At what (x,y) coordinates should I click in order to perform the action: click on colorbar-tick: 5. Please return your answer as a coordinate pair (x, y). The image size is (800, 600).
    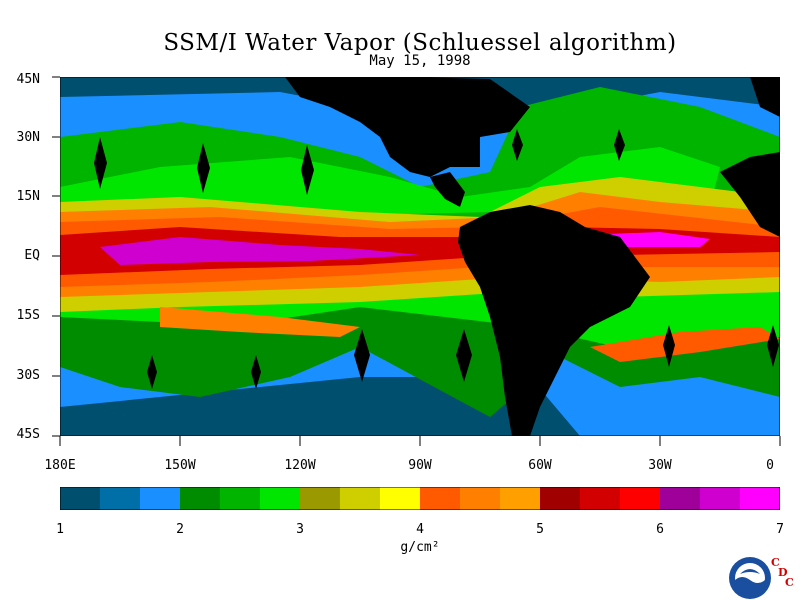
    Looking at the image, I should click on (540, 529).